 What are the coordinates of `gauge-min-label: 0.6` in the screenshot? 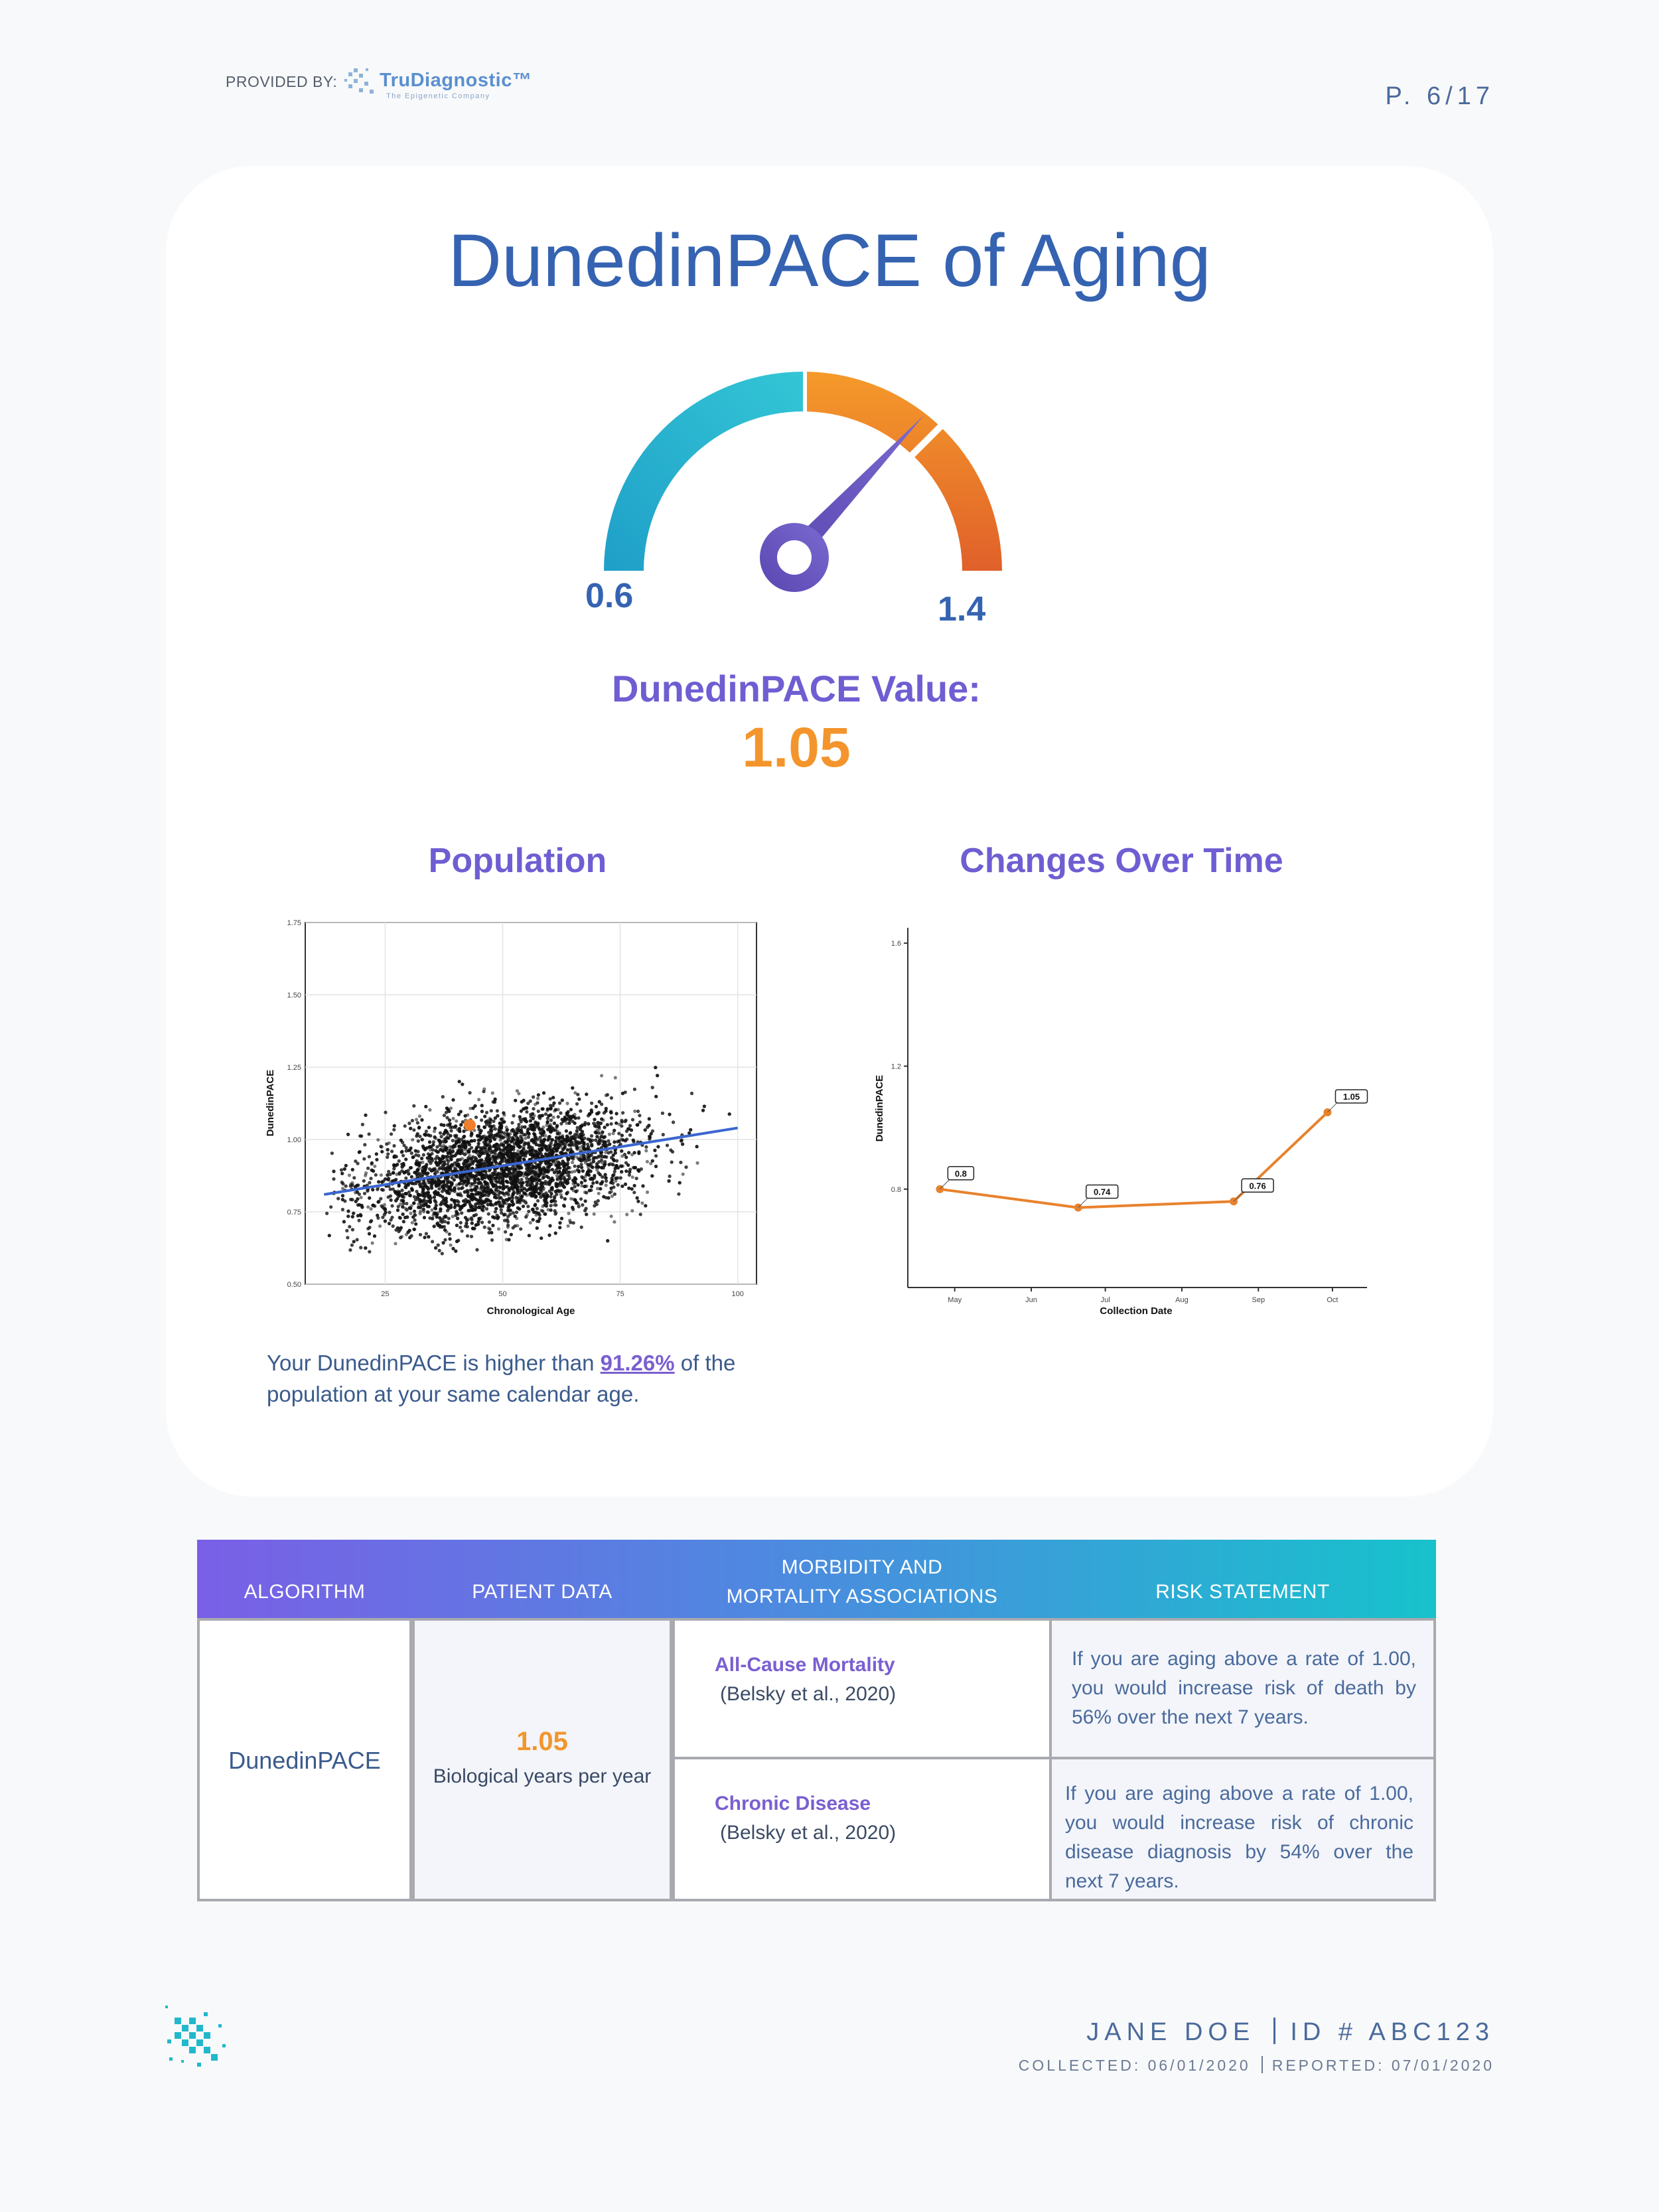 It's located at (609, 596).